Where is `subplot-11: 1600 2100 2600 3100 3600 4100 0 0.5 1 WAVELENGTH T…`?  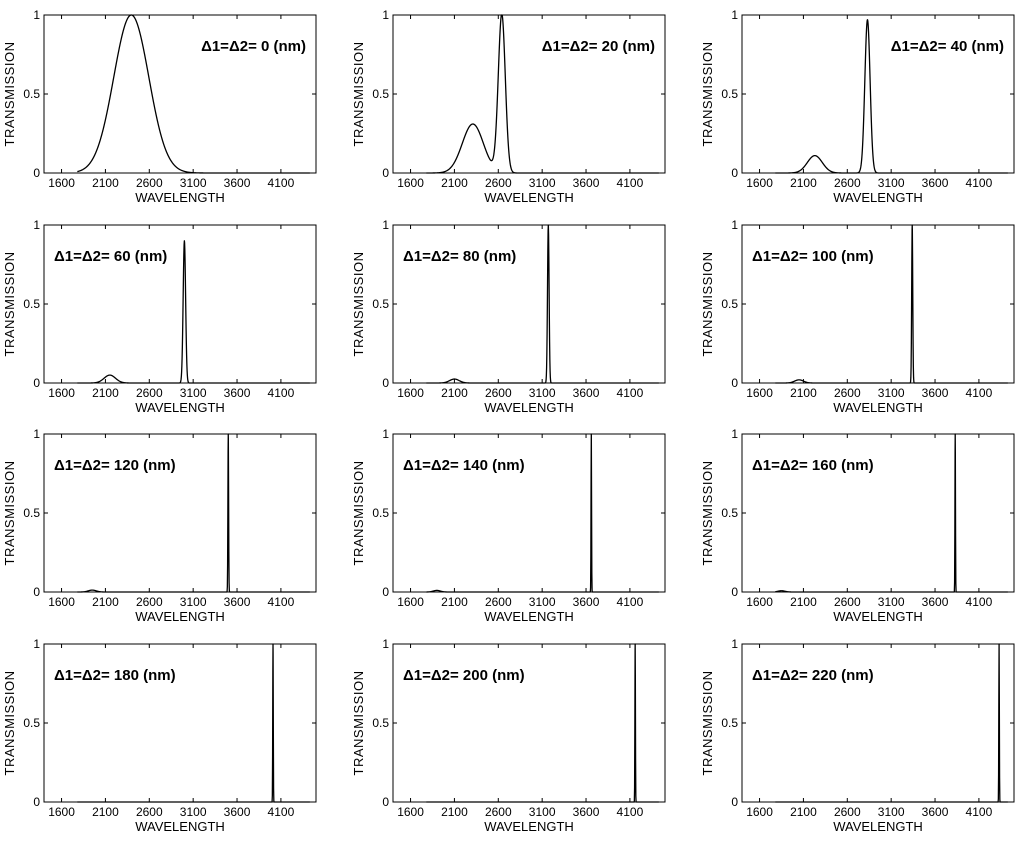 subplot-11: 1600 2100 2600 3100 3600 4100 0 0.5 1 WAVELENGTH T… is located at coordinates (508, 735).